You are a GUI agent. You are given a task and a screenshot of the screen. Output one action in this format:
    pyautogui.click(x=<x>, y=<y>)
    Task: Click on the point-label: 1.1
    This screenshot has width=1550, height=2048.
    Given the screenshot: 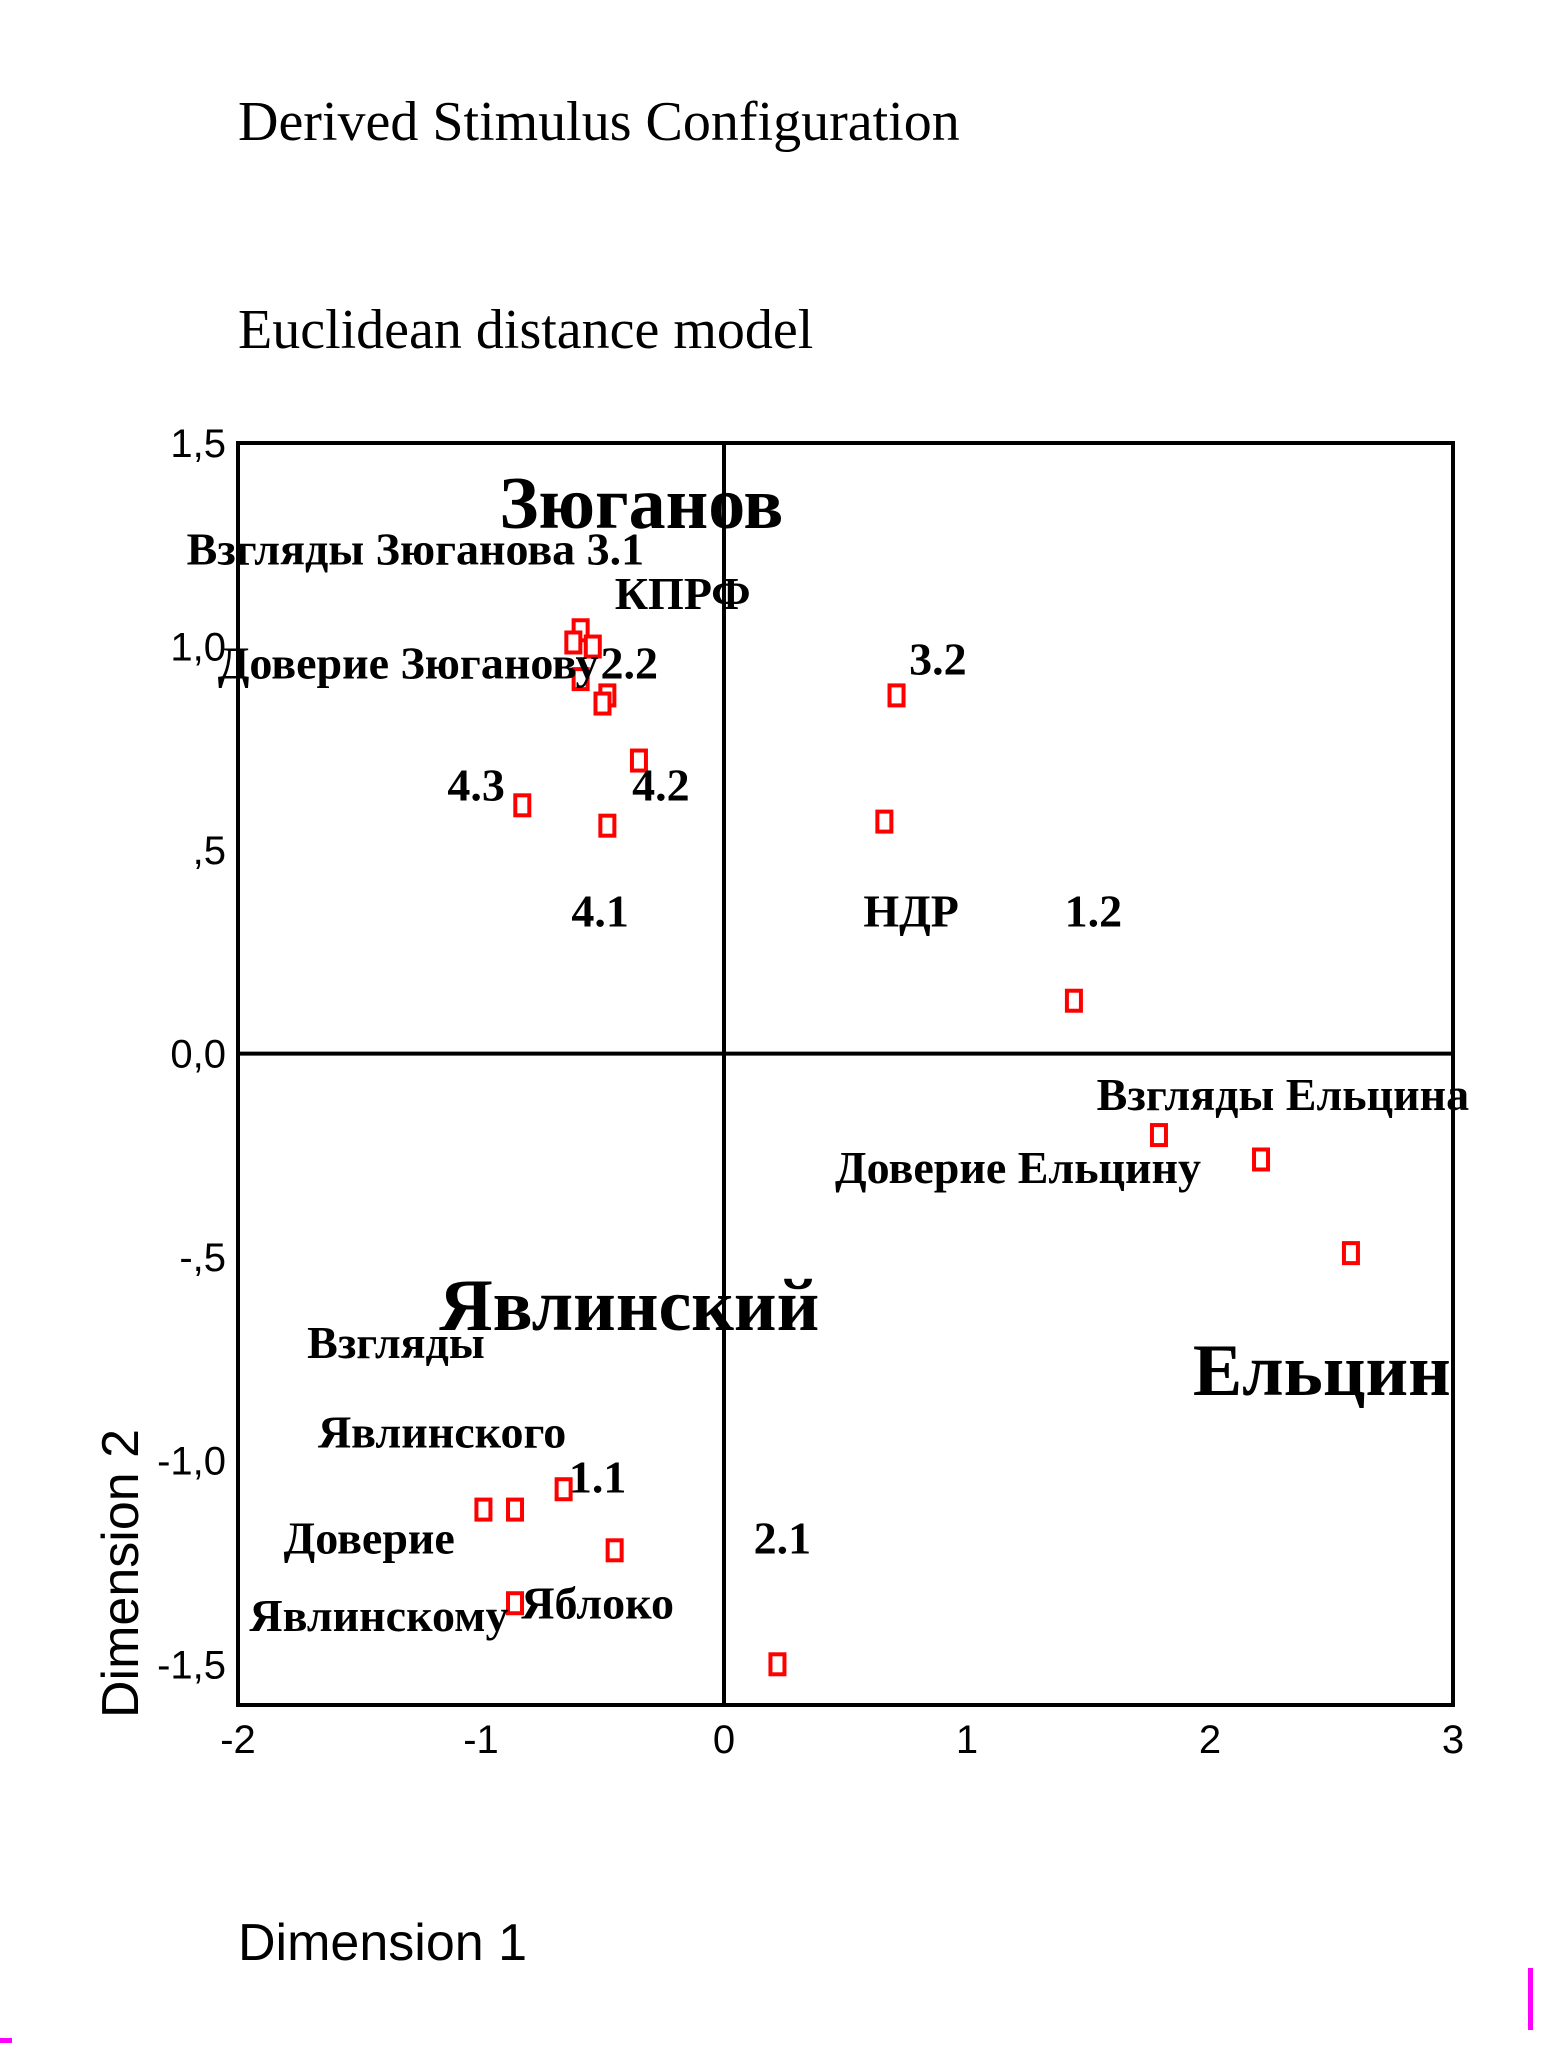 What is the action you would take?
    pyautogui.click(x=598, y=1477)
    